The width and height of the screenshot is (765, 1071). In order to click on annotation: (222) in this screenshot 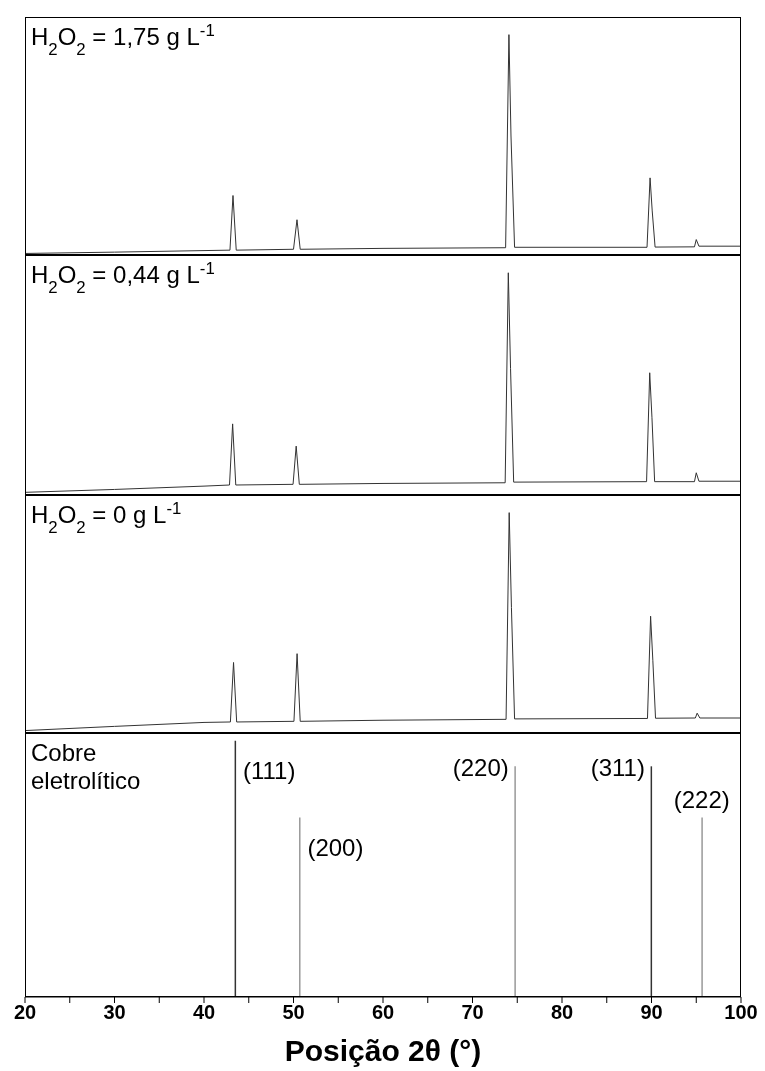, I will do `click(701, 799)`.